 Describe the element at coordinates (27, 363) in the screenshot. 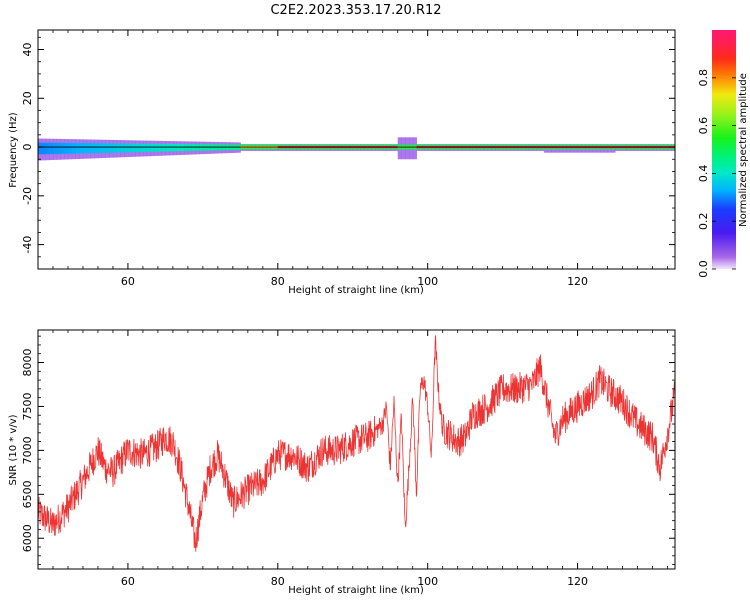

I see `y-tick-label: 8000` at that location.